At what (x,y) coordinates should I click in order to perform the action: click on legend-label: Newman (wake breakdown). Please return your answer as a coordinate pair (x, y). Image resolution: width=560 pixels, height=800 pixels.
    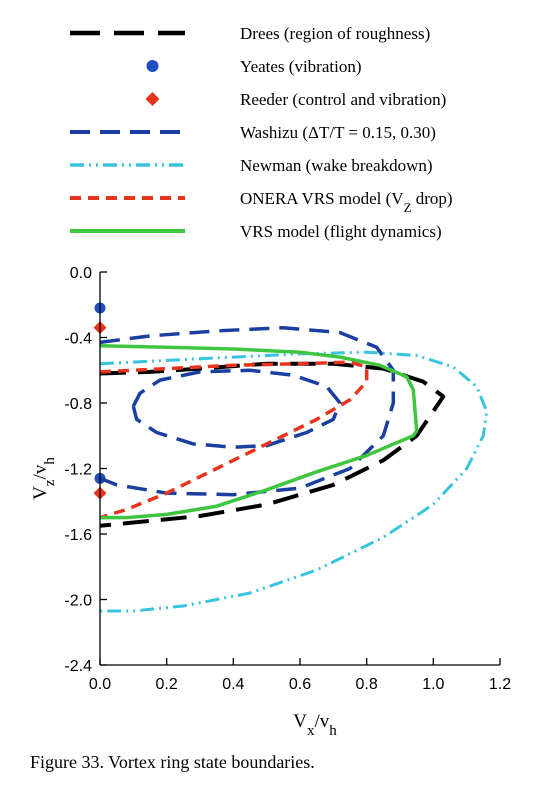
    Looking at the image, I should click on (336, 165).